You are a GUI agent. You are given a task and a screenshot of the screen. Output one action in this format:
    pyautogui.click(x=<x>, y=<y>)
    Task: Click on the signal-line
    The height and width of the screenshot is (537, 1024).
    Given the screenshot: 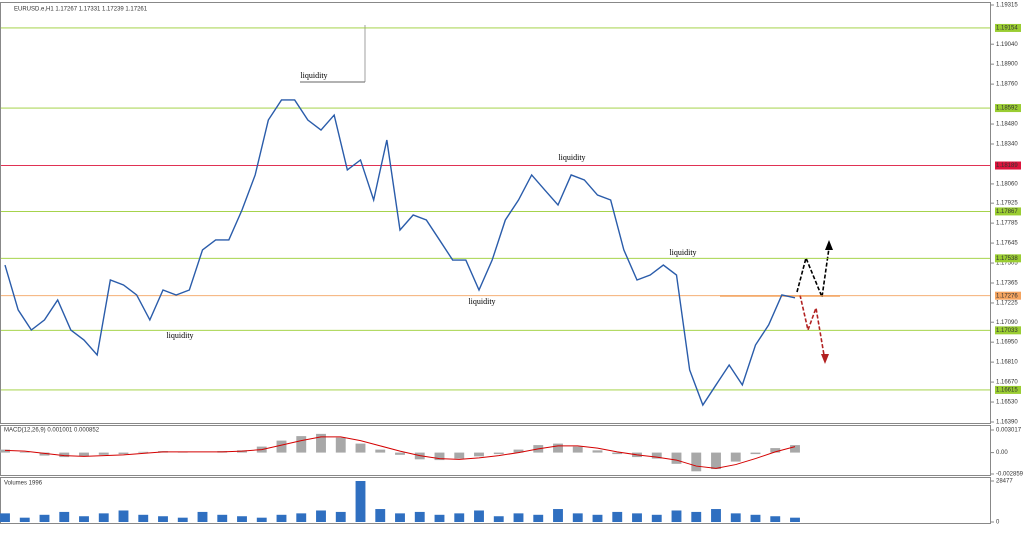 What is the action you would take?
    pyautogui.click(x=400, y=452)
    